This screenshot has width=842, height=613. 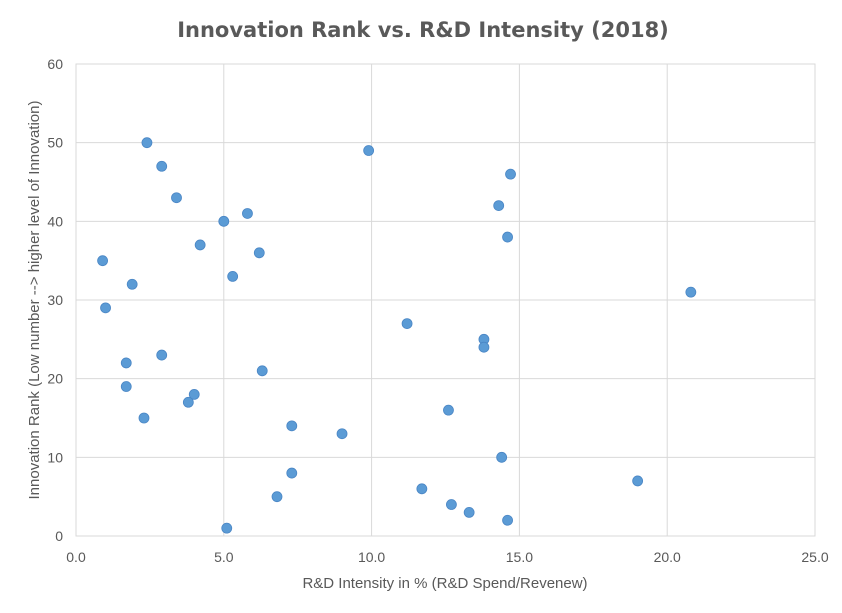 I want to click on y-tick-label: 50, so click(x=55, y=143).